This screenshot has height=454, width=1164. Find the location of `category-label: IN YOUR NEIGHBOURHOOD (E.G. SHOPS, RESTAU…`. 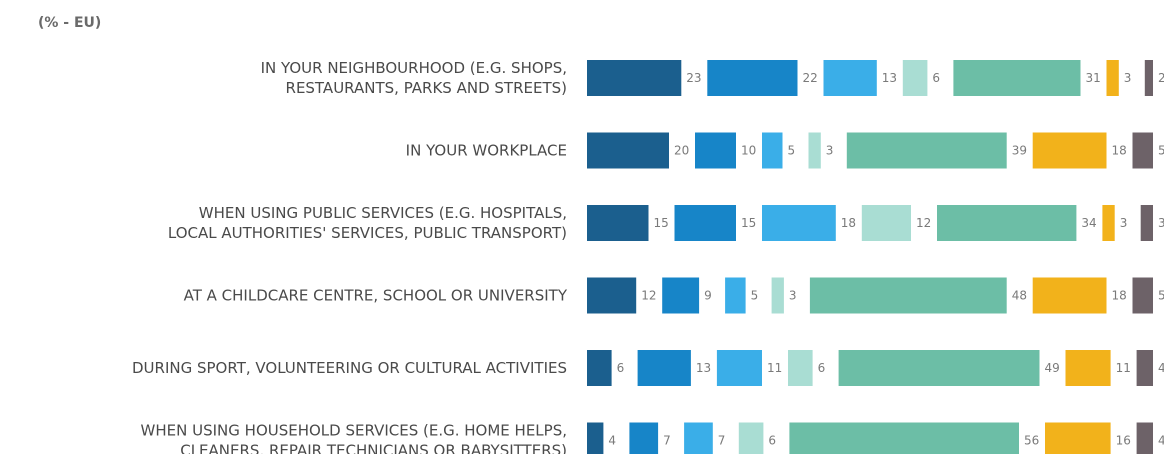

category-label: IN YOUR NEIGHBOURHOOD (E.G. SHOPS, RESTAU… is located at coordinates (414, 78).